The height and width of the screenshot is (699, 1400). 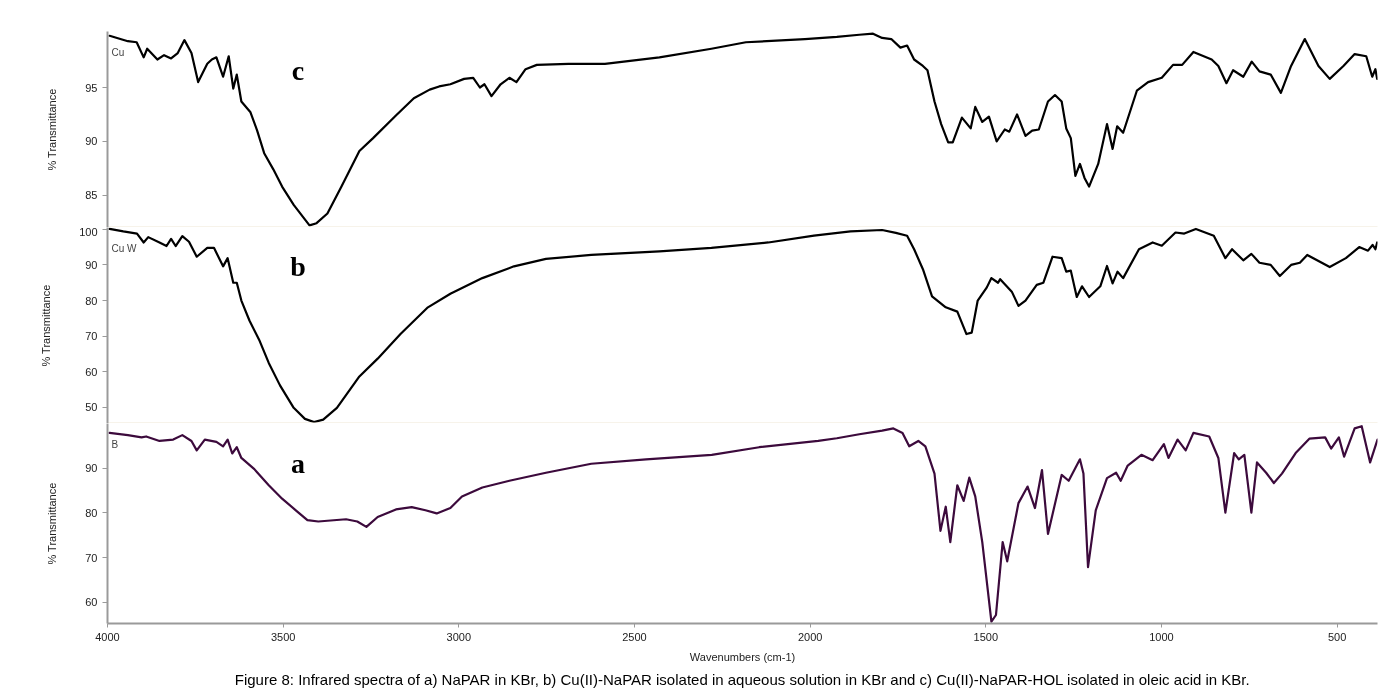 I want to click on x-tick-label: 500, so click(x=1337, y=636).